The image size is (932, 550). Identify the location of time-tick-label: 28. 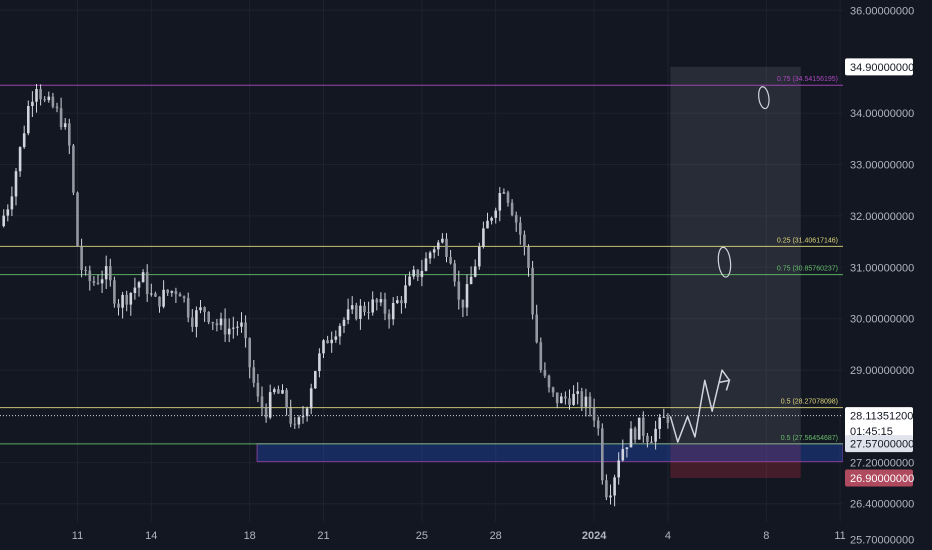
(496, 536).